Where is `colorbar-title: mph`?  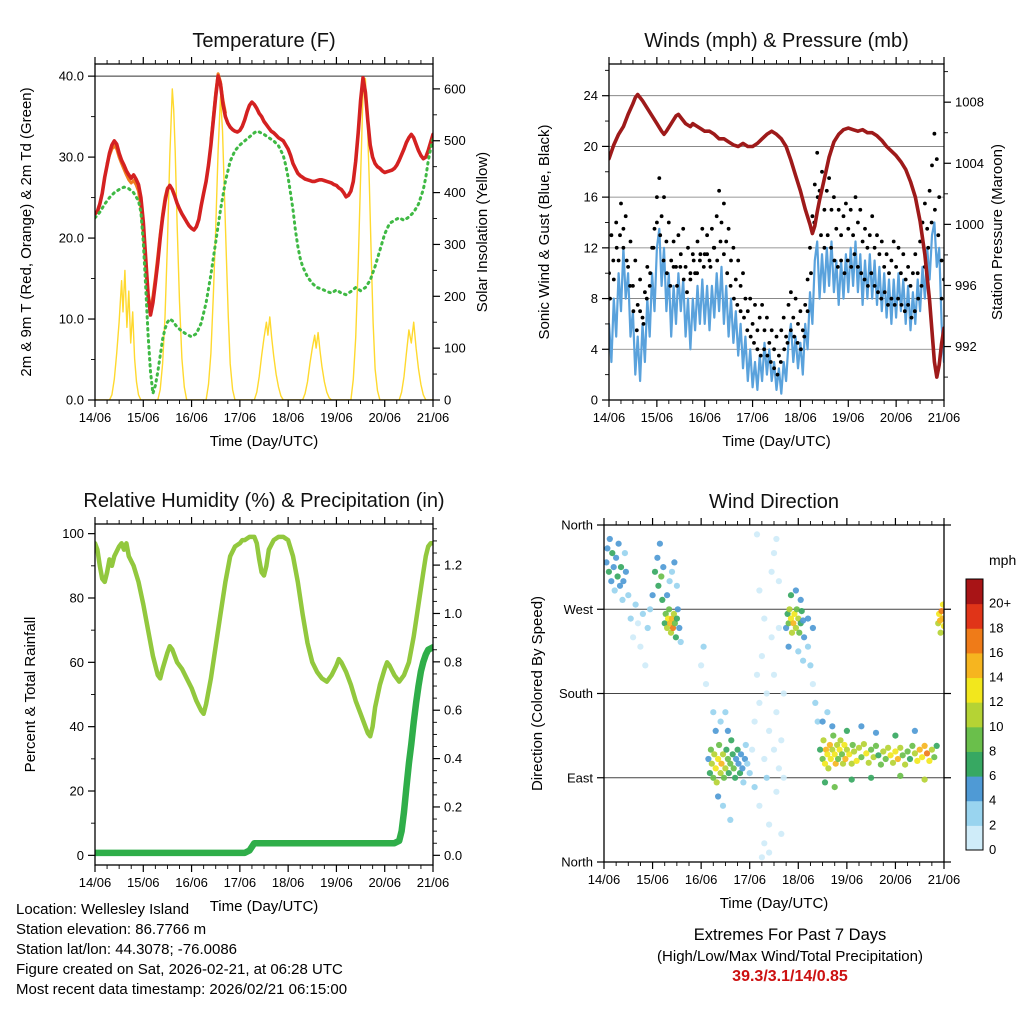 colorbar-title: mph is located at coordinates (1002, 560).